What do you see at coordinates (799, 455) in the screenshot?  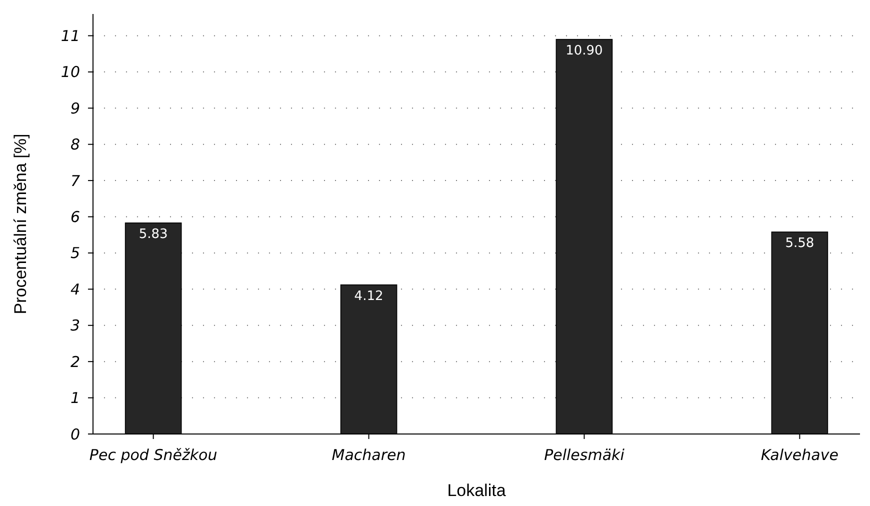 I see `x-tick-label: Kalvehave` at bounding box center [799, 455].